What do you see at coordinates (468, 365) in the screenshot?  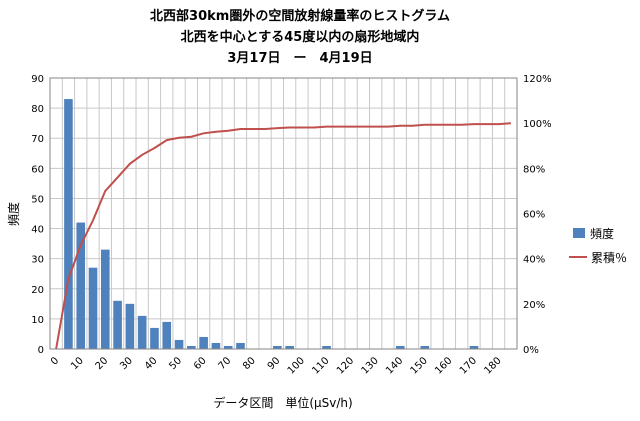 I see `x-tick-label: 170` at bounding box center [468, 365].